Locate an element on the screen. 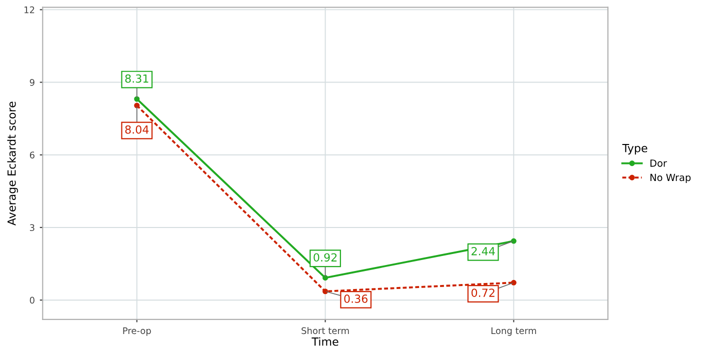 The image size is (711, 363). data-label: 0.92 is located at coordinates (325, 257).